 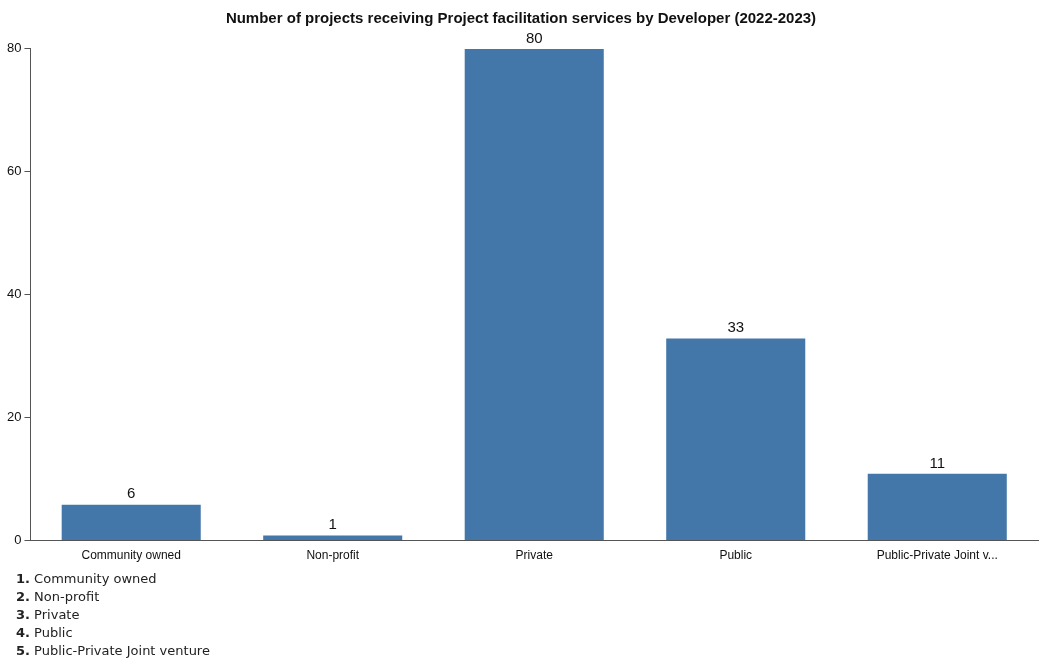 What do you see at coordinates (332, 524) in the screenshot?
I see `data-label: 1` at bounding box center [332, 524].